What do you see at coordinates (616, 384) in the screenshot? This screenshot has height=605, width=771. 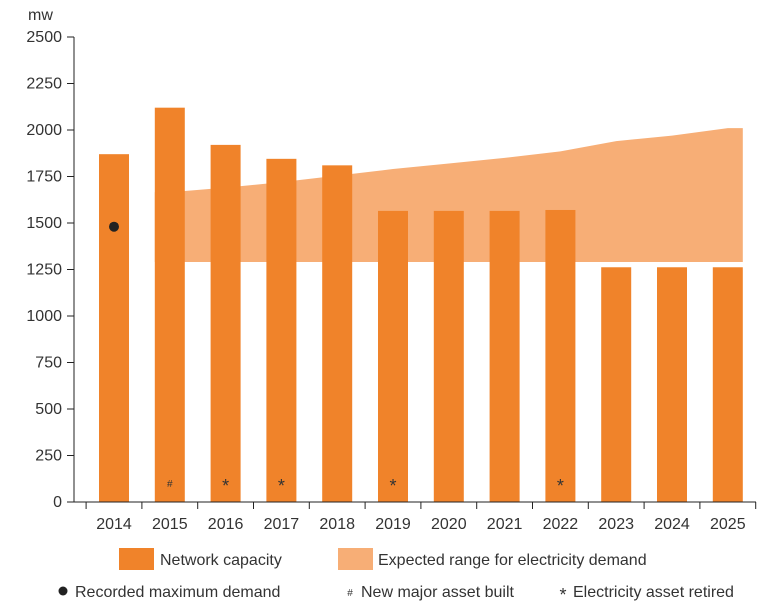 I see `bar-2023` at bounding box center [616, 384].